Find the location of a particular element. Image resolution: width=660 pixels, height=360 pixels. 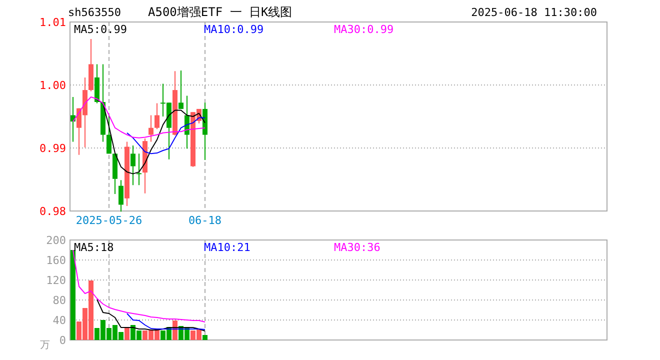

text: MA30:0.99 is located at coordinates (364, 29).